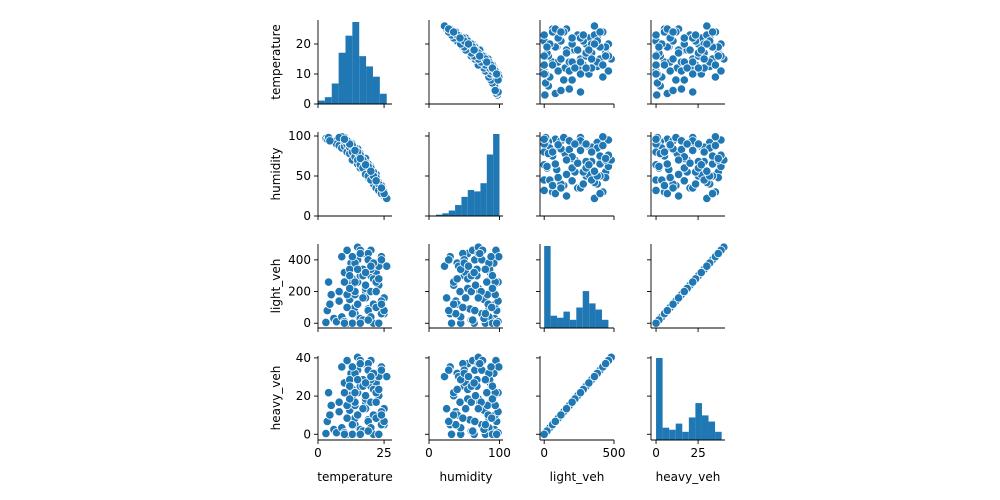 The height and width of the screenshot is (500, 1000). I want to click on panel-temperature-vs-light_veh, so click(576, 64).